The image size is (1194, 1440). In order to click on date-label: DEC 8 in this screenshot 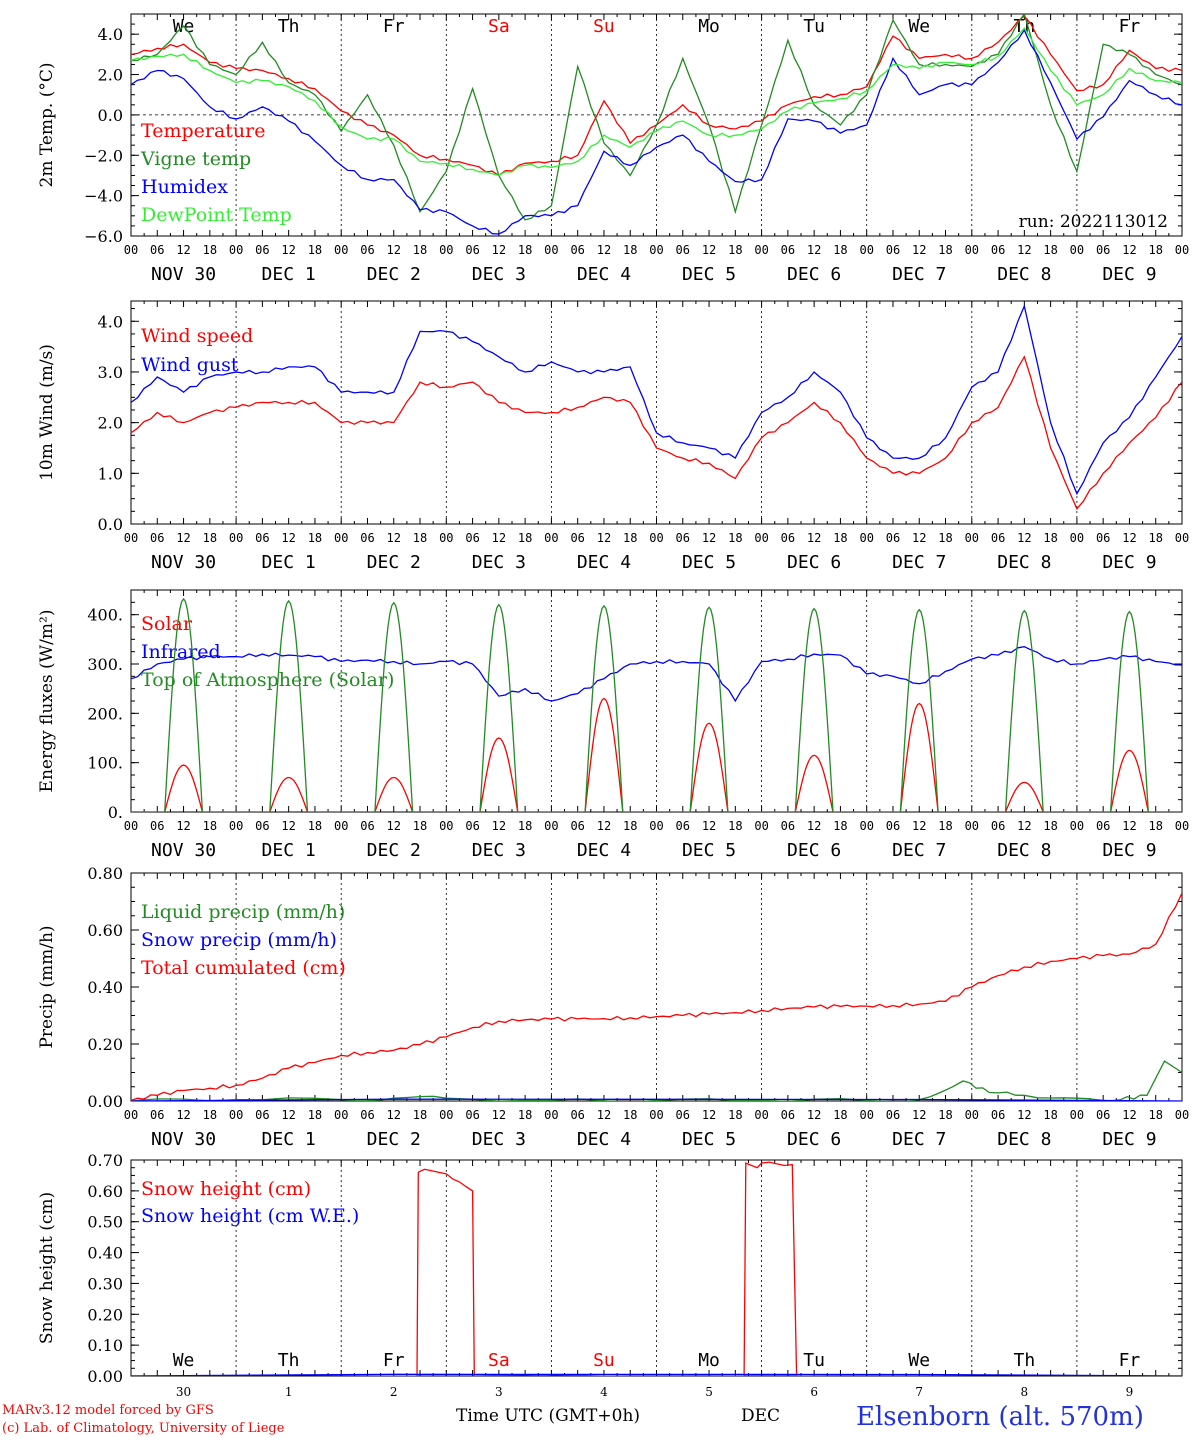, I will do `click(1024, 1139)`.